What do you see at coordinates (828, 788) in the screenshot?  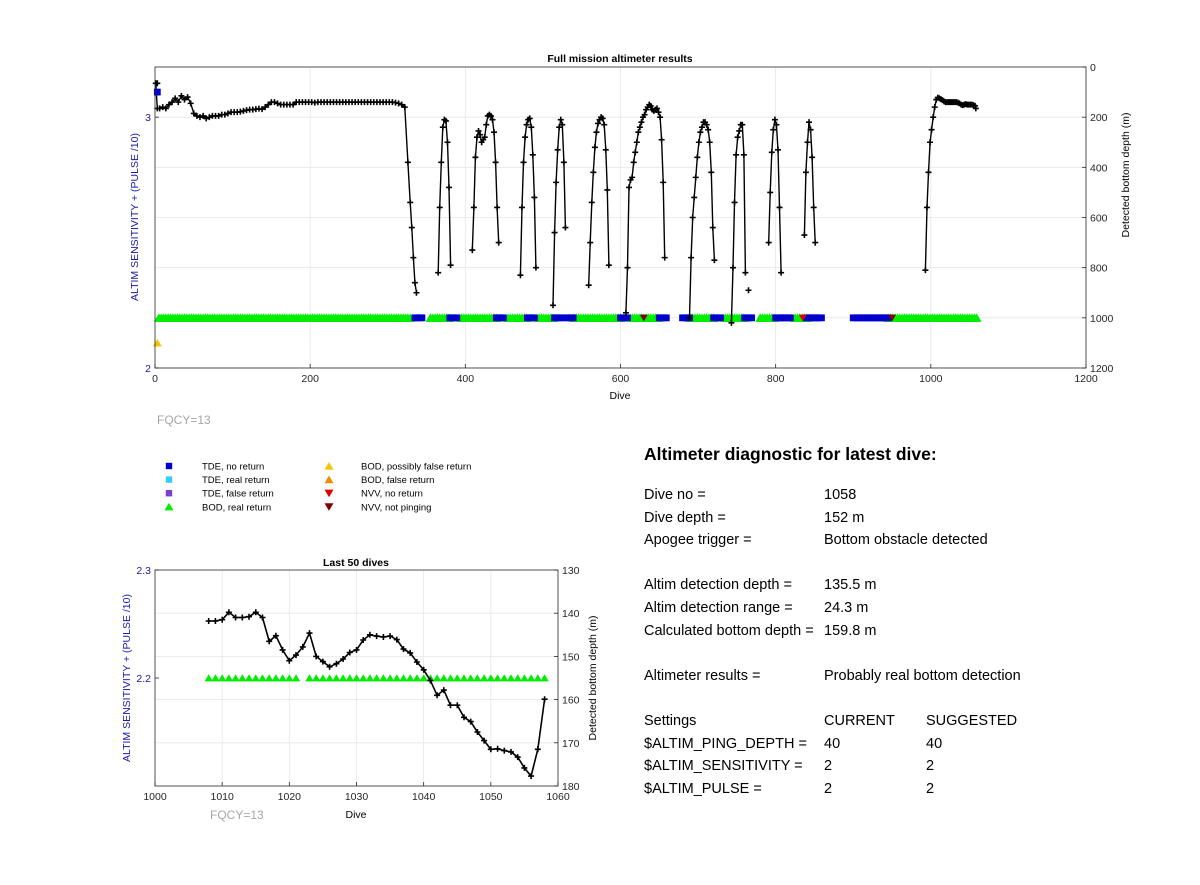 I see `pulse-current: 2` at bounding box center [828, 788].